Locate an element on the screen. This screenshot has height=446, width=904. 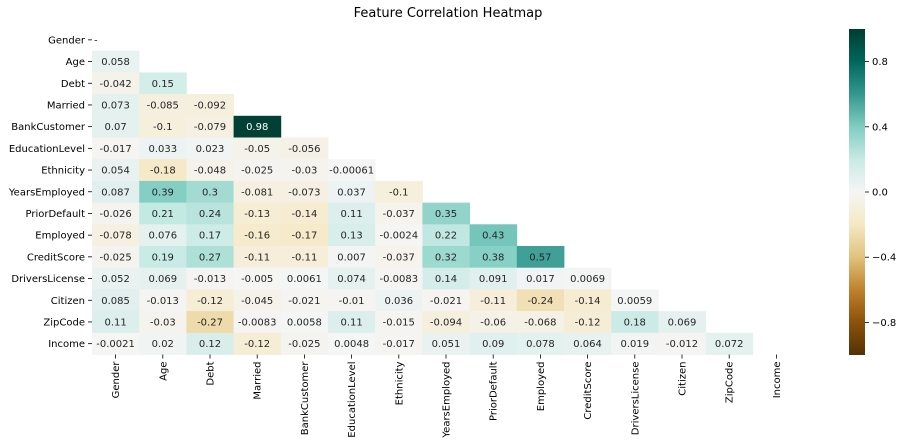
cell-value-10-7: 0.32 is located at coordinates (446, 257).